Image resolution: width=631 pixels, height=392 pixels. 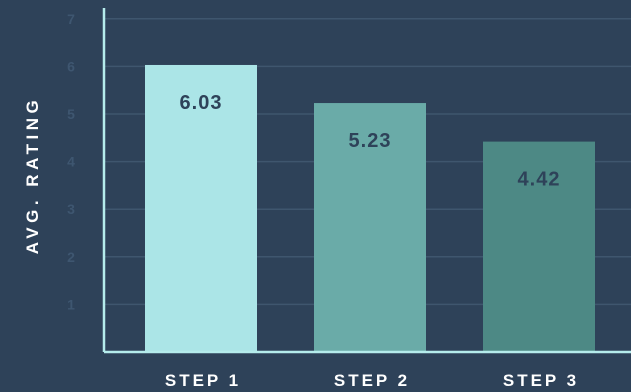 I want to click on x-tick-label: STEP 2, so click(x=372, y=380).